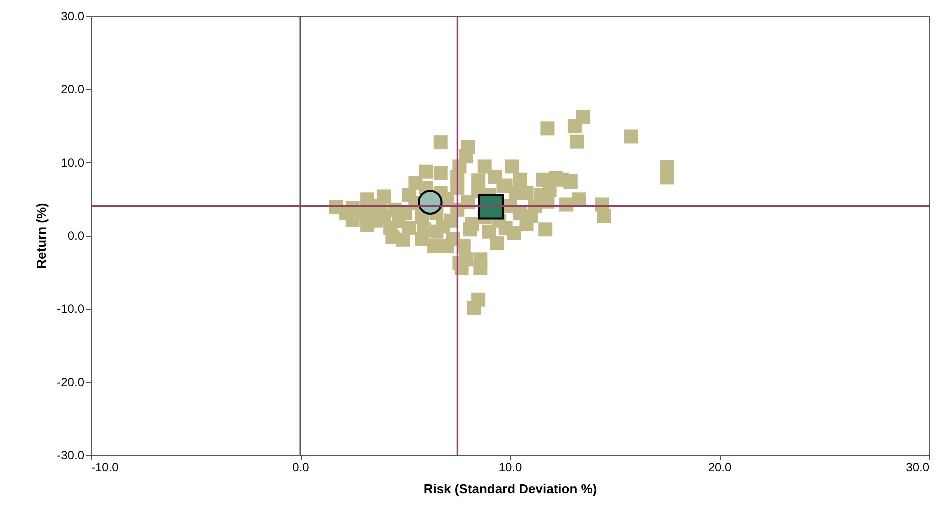 The height and width of the screenshot is (525, 947). Describe the element at coordinates (73, 163) in the screenshot. I see `y-tick-label: 10.0` at that location.